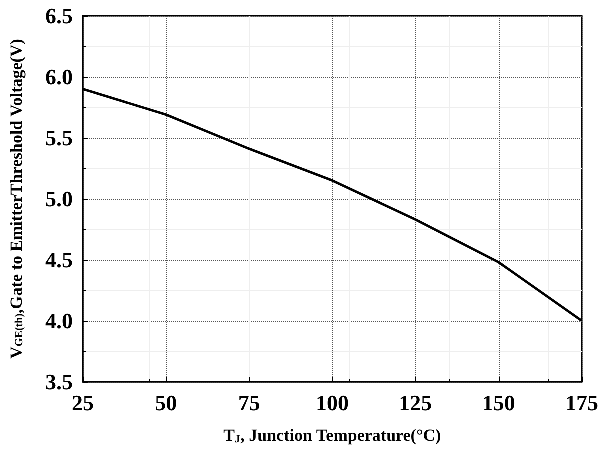  I want to click on x-tick-label: 100, so click(332, 403).